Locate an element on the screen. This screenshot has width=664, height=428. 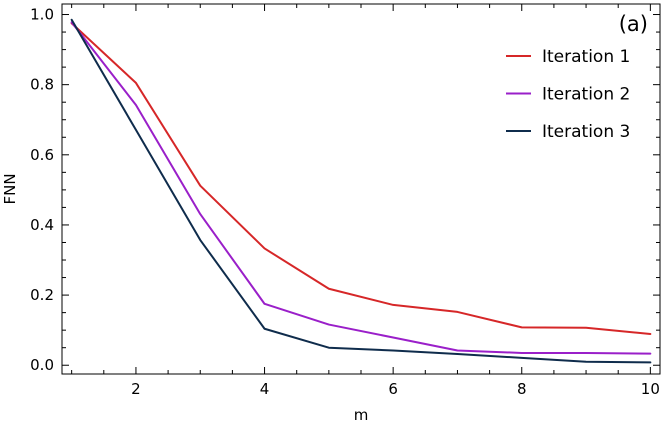
y-tick-label: 0.4 is located at coordinates (42, 225).